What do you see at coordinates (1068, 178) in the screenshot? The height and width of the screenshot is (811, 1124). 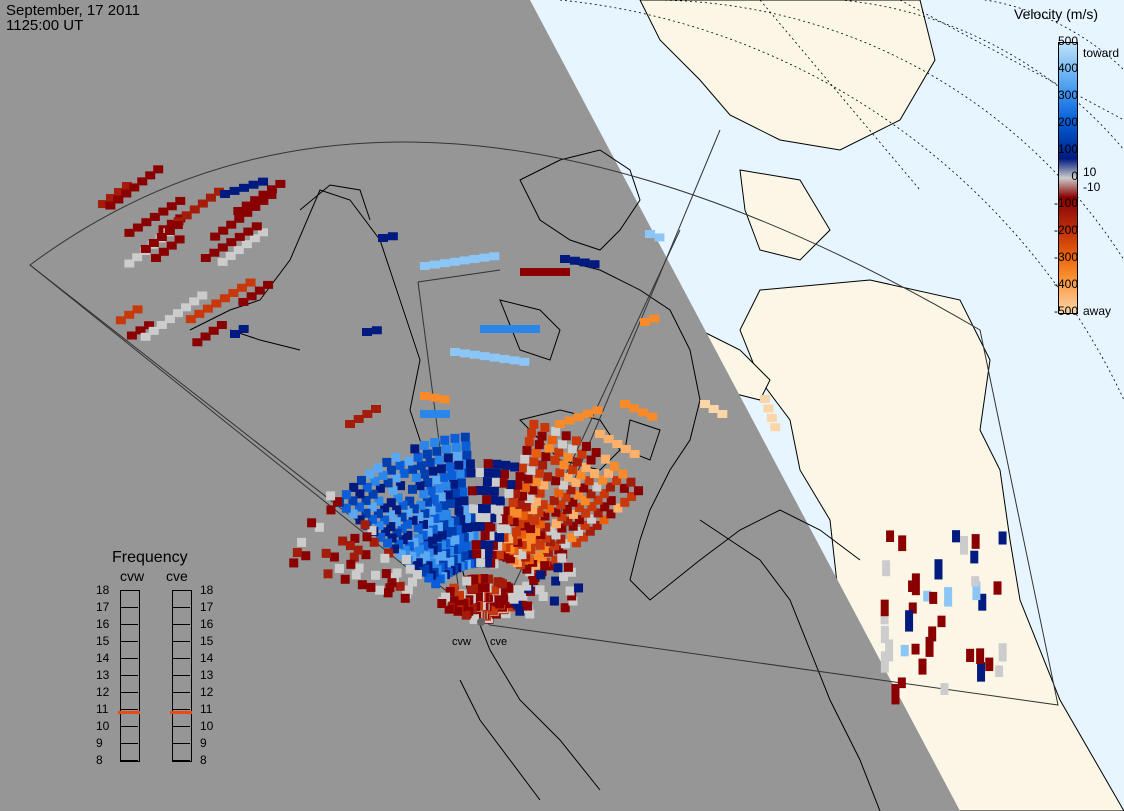 I see `velocity-colorbar` at bounding box center [1068, 178].